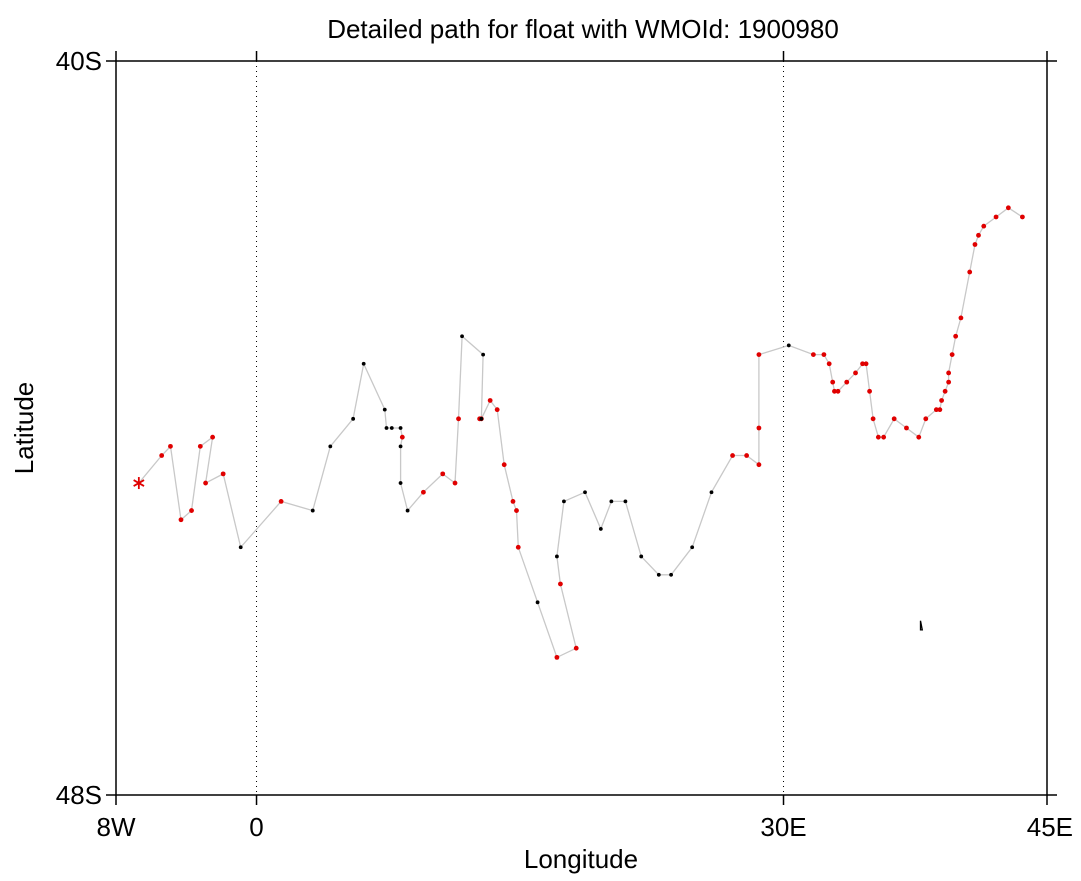 The width and height of the screenshot is (1081, 881). What do you see at coordinates (256, 827) in the screenshot?
I see `x-tick-label-1: 0` at bounding box center [256, 827].